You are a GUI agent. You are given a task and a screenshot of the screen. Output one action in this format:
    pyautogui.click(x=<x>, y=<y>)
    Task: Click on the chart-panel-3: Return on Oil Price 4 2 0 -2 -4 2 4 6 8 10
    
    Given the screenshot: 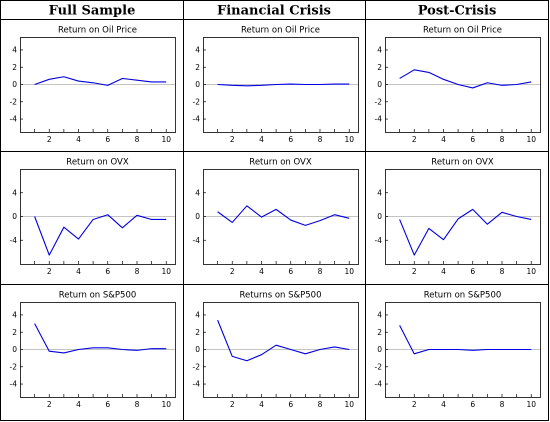 What is the action you would take?
    pyautogui.click(x=458, y=85)
    